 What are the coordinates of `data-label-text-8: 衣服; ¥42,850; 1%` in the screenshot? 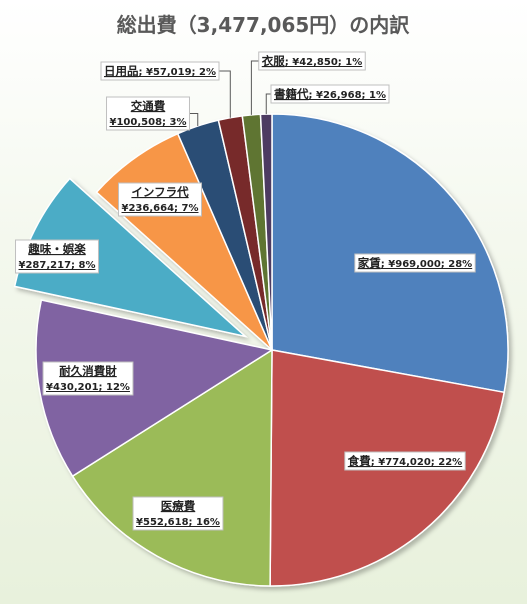 It's located at (312, 61).